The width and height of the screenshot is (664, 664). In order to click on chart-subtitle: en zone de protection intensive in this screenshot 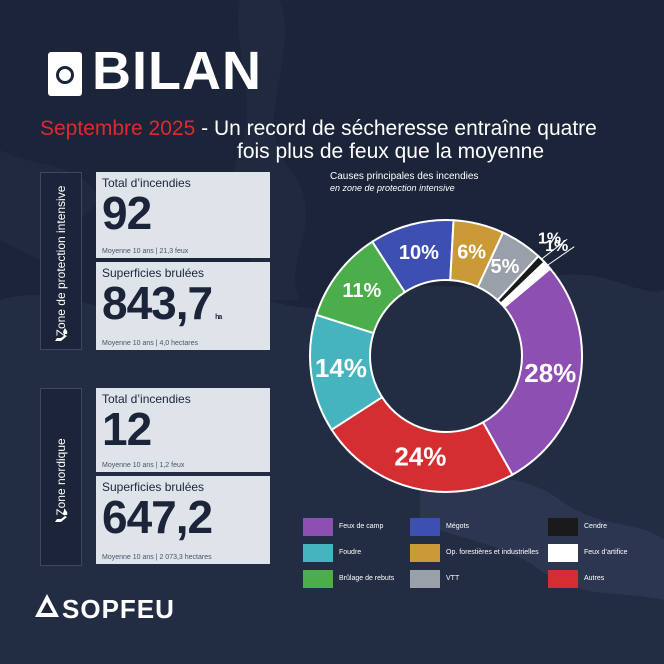, I will do `click(392, 188)`.